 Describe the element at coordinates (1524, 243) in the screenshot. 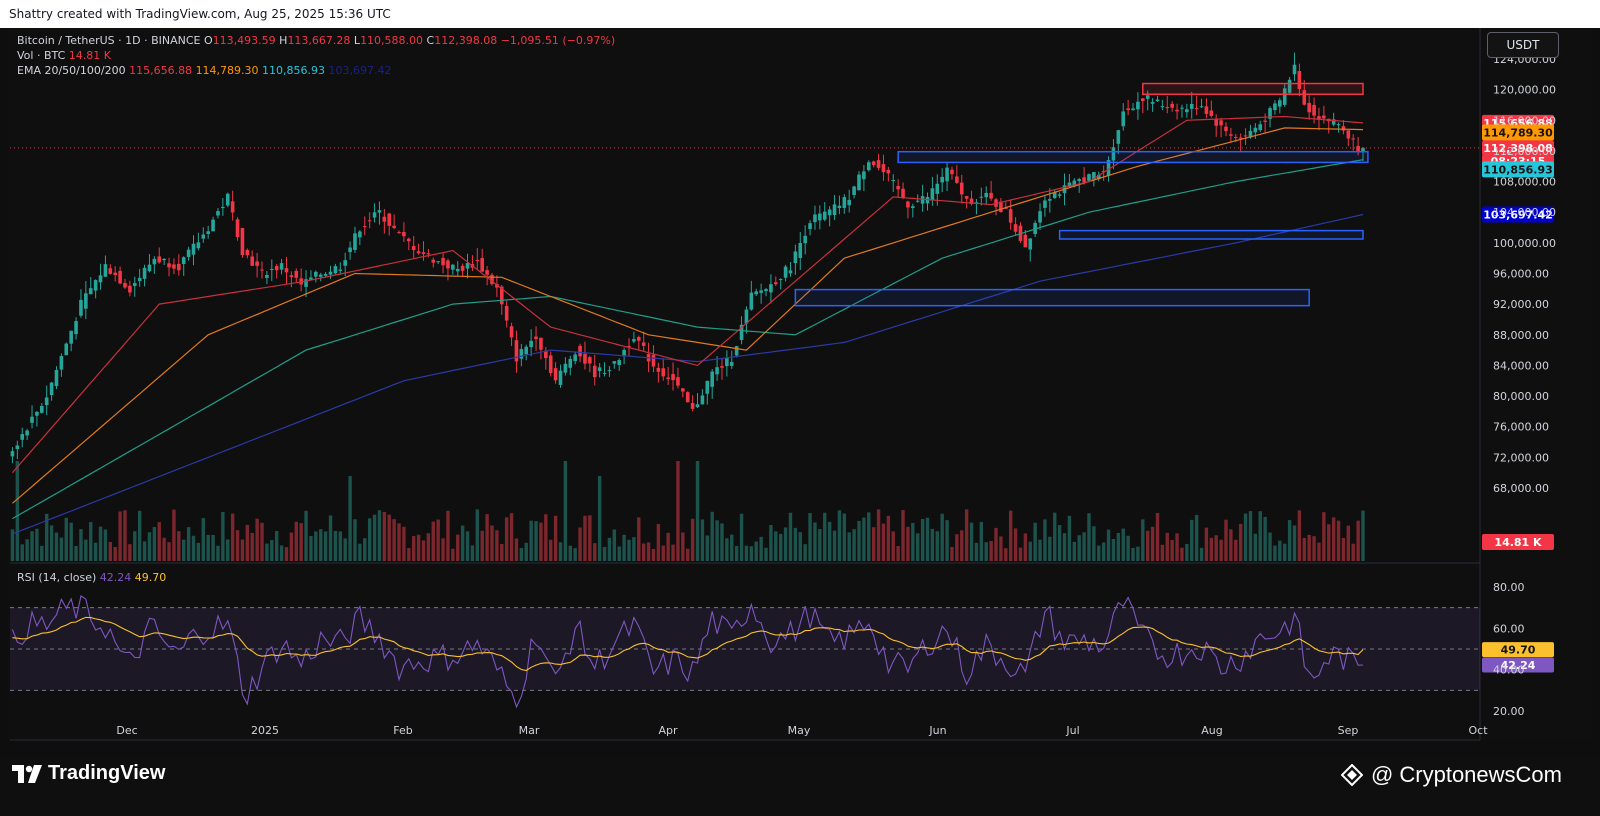

I see `y-tick-label: 100,000.00` at that location.